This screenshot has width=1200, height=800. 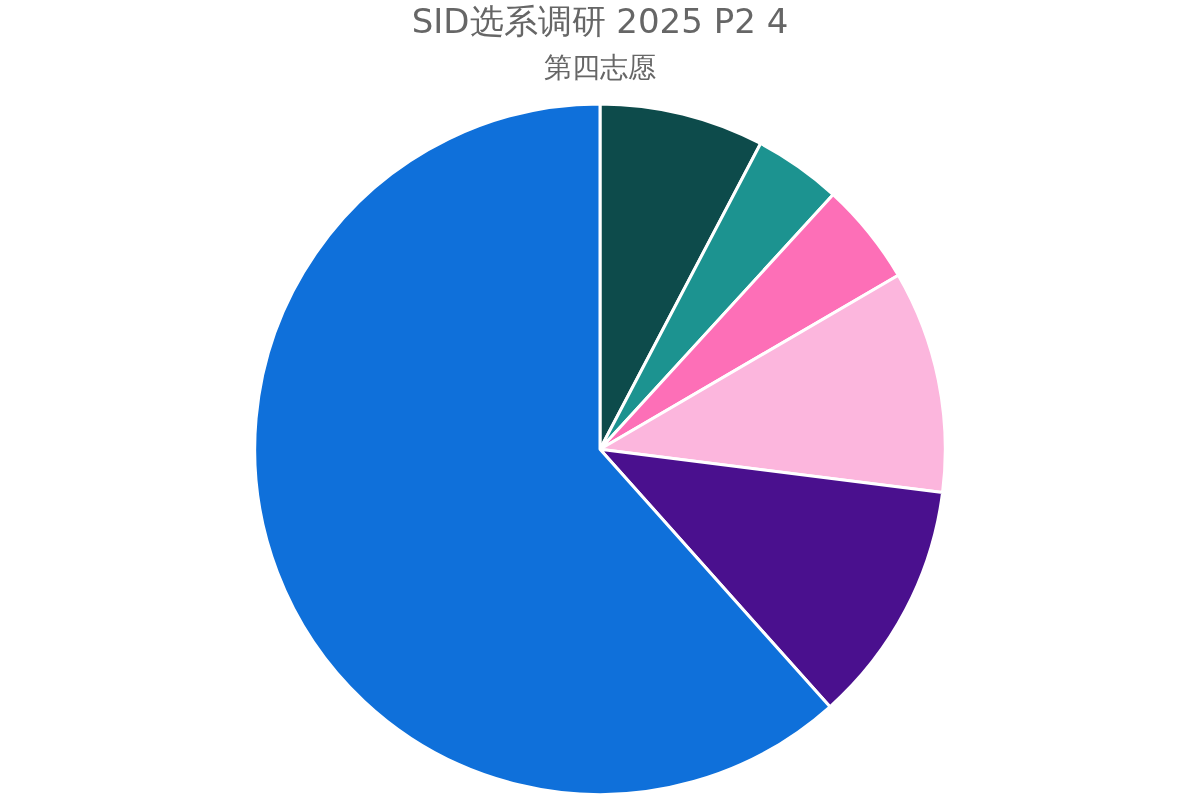 I want to click on chart-title: SID选系调研 2025 P2 4, so click(x=600, y=21).